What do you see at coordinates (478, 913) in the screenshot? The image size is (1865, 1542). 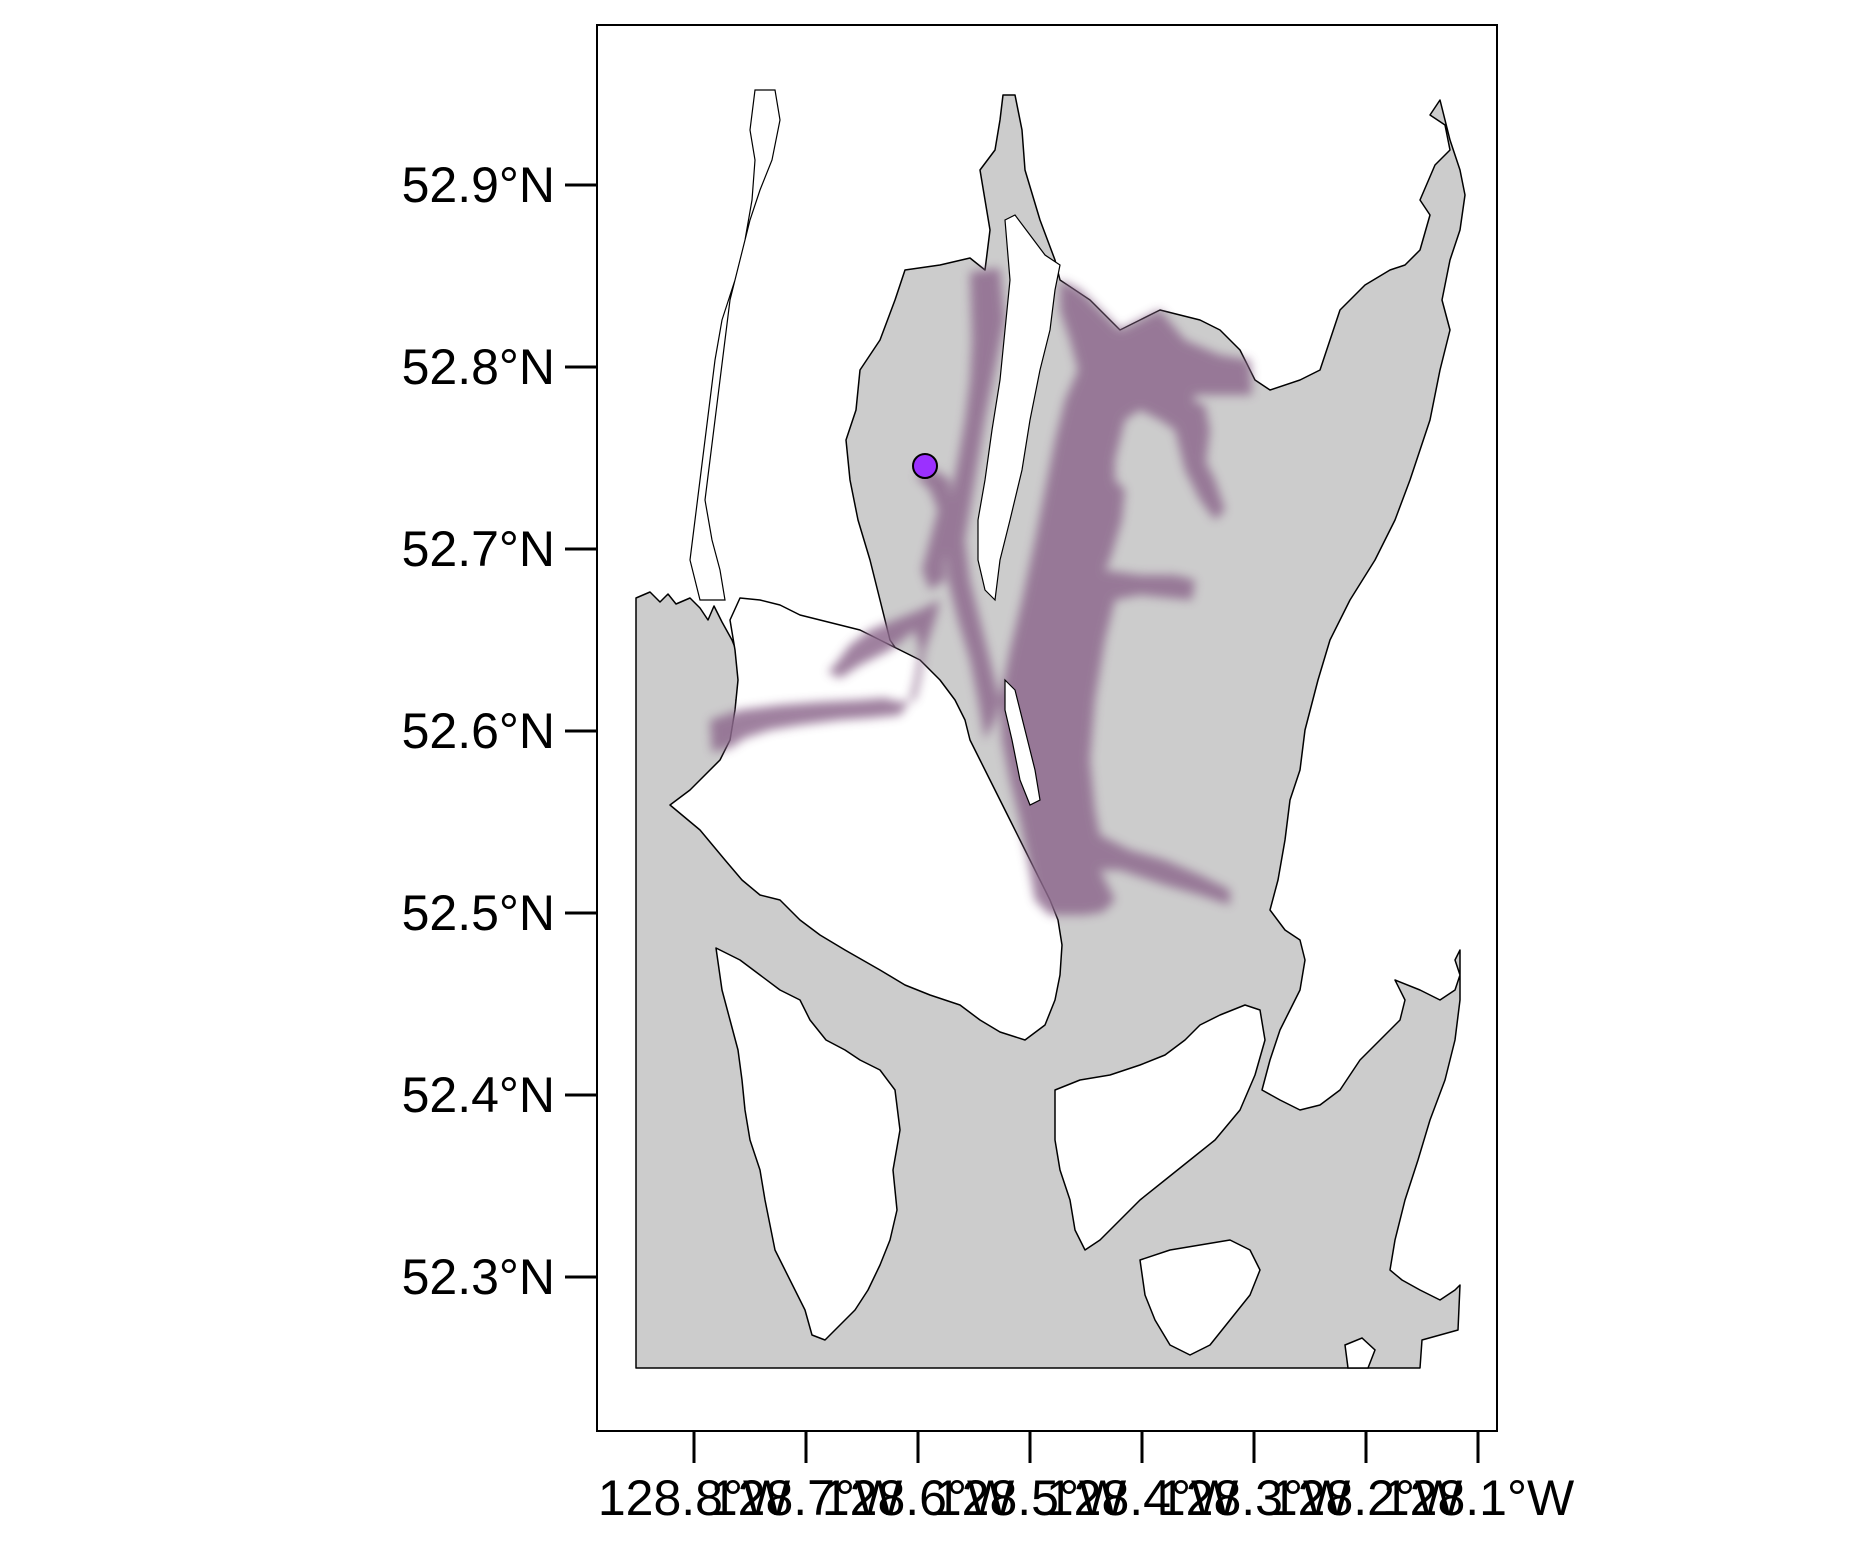 I see `y-tick-label: 52.5°N` at bounding box center [478, 913].